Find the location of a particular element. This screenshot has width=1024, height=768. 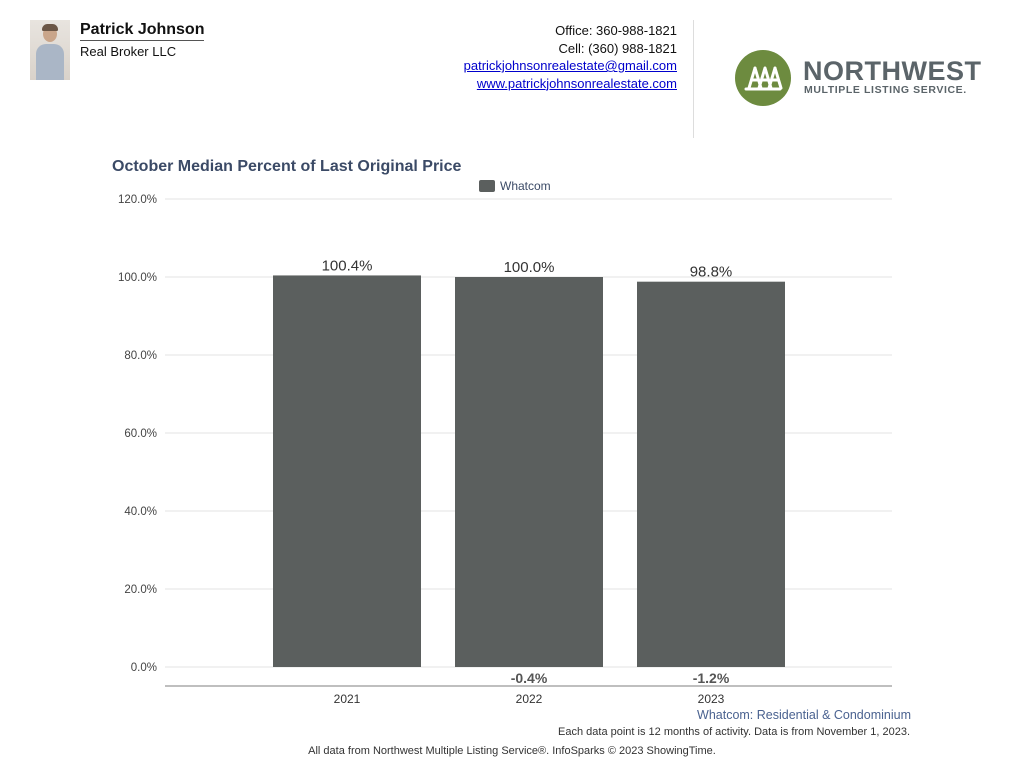

change-label: -1.2% is located at coordinates (711, 678).